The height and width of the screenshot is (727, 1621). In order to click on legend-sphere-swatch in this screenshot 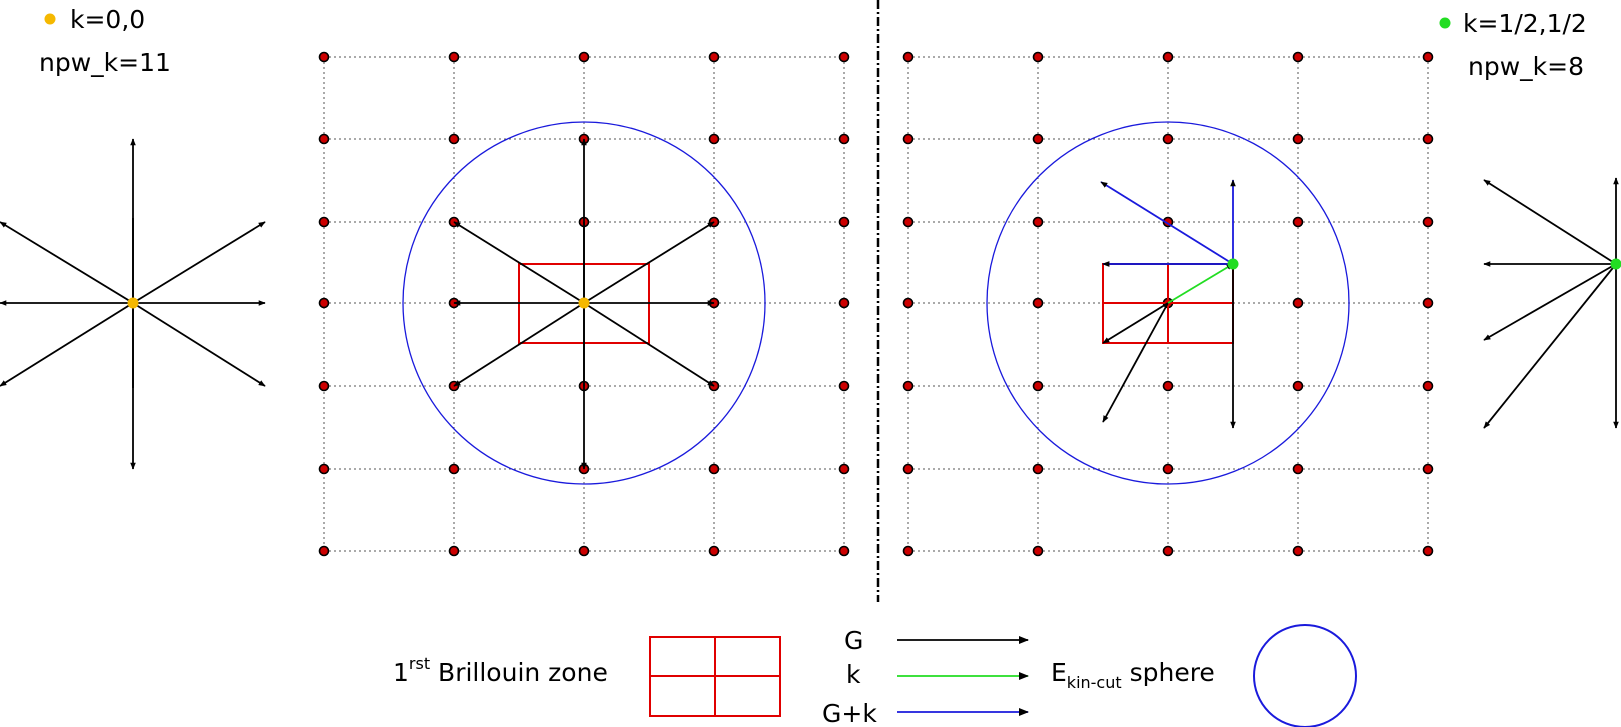, I will do `click(1305, 675)`.